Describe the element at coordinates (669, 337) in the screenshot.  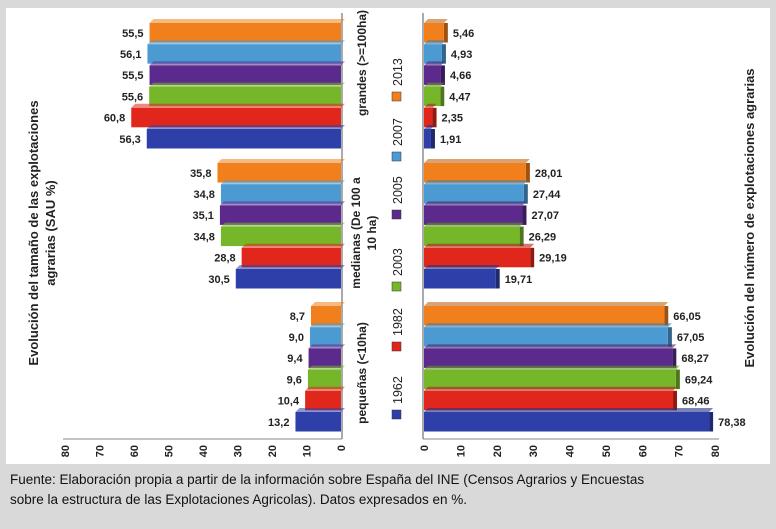
I see `bar-side-pequenas-10ha-right-2007` at that location.